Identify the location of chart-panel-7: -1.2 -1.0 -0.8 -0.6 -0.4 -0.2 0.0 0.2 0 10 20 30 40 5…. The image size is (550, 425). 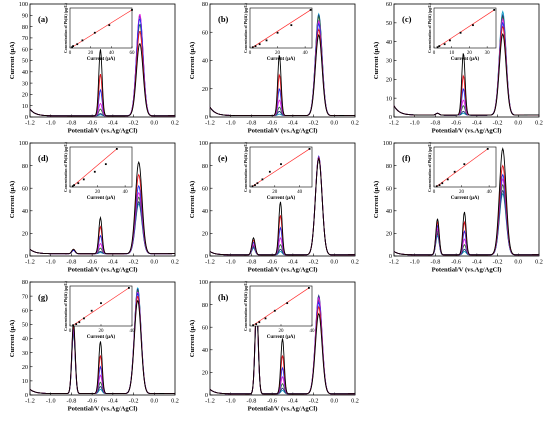
(94, 345).